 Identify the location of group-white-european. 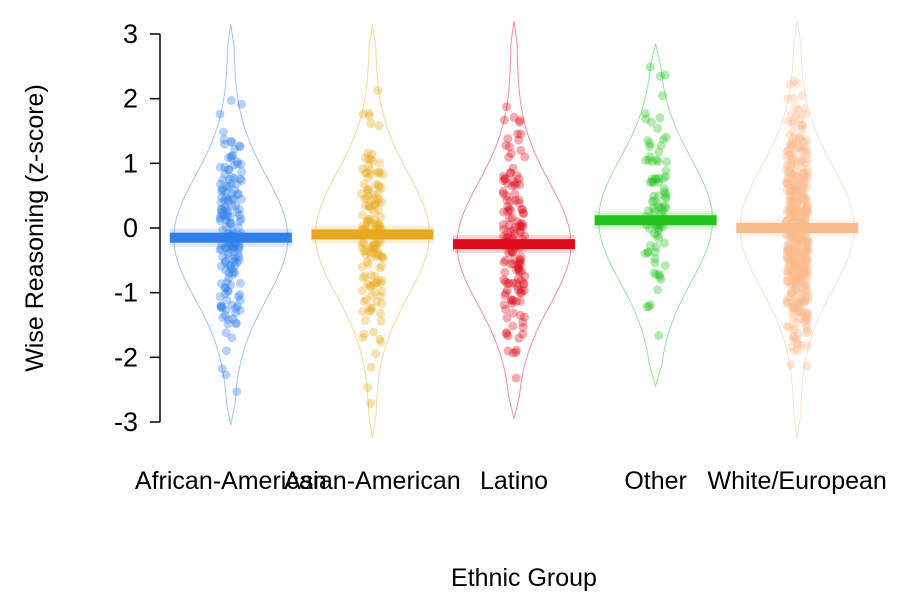
(797, 229).